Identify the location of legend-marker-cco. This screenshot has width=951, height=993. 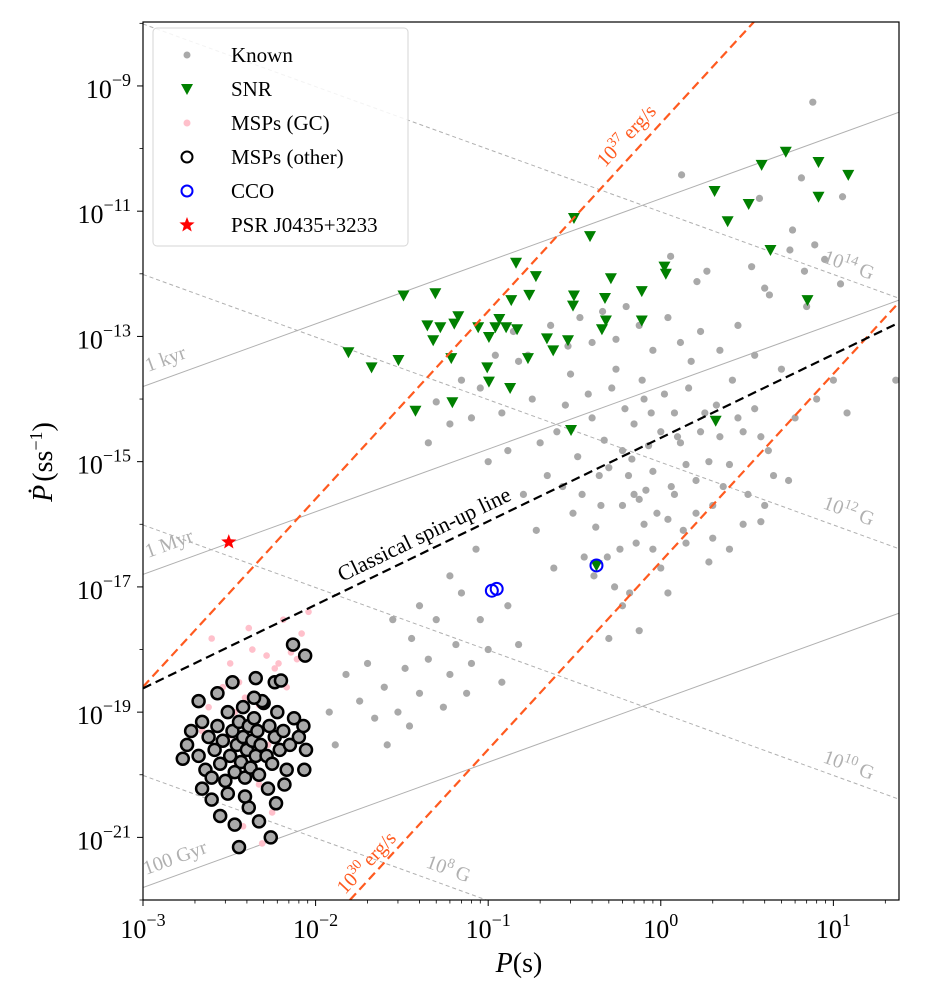
(187, 191).